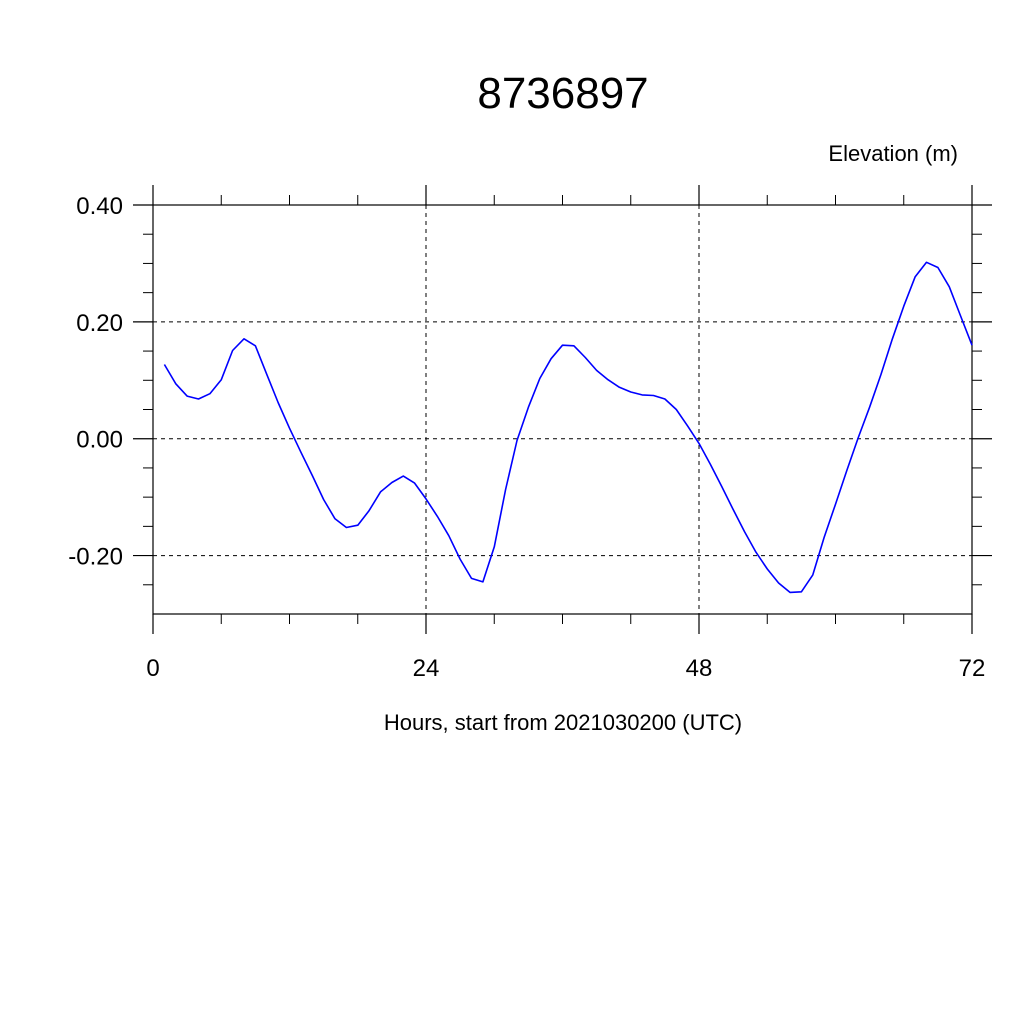 This screenshot has height=1024, width=1024. Describe the element at coordinates (426, 668) in the screenshot. I see `x-tick-label: 24` at that location.